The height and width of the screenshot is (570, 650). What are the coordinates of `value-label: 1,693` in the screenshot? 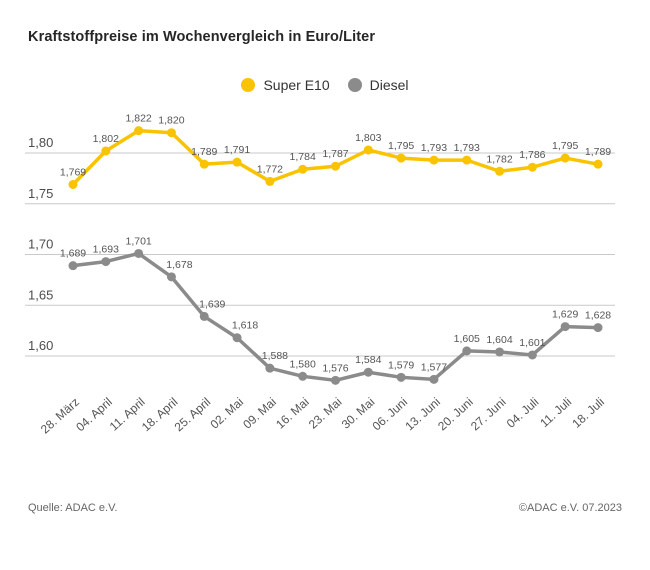 It's located at (106, 250).